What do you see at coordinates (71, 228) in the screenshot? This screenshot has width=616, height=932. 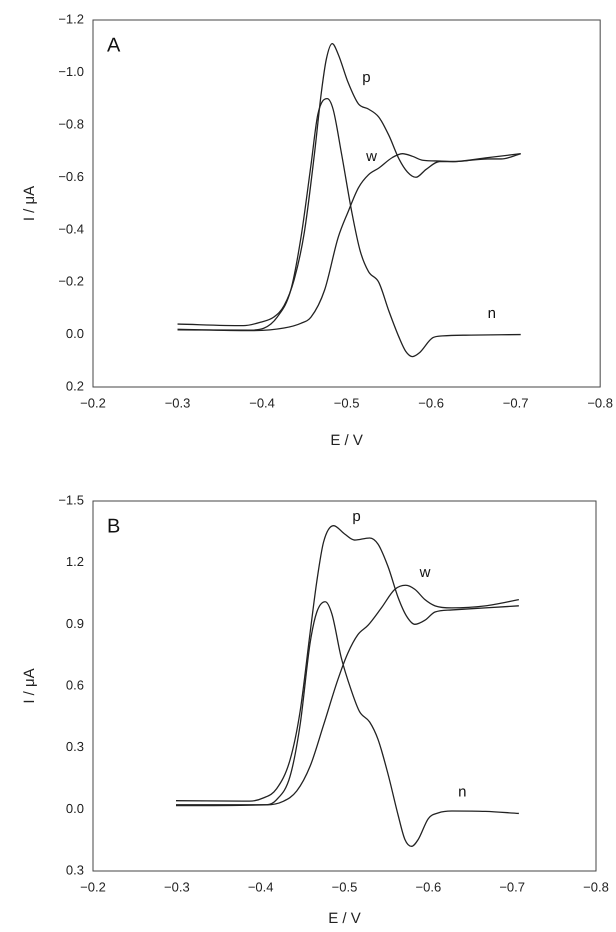 I see `y-tick-label: −0.4` at bounding box center [71, 228].